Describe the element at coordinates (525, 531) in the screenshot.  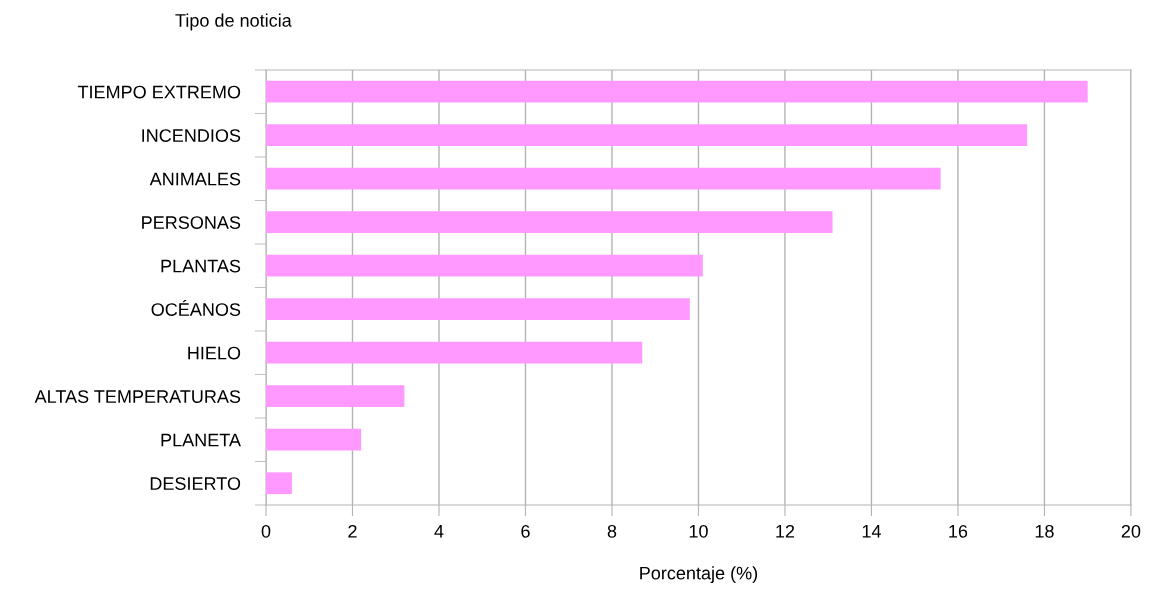
I see `x-tick-label: 6` at that location.